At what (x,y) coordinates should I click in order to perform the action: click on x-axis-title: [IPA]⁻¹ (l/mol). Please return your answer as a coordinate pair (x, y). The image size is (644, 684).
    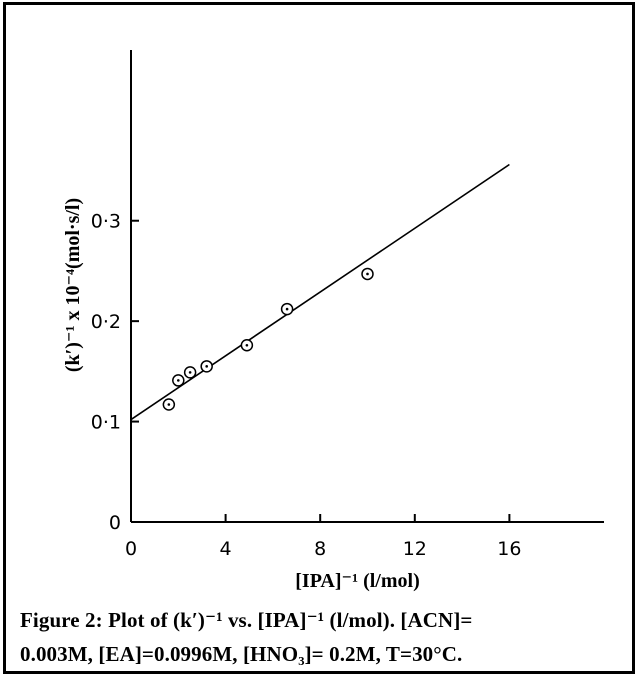
    Looking at the image, I should click on (357, 581).